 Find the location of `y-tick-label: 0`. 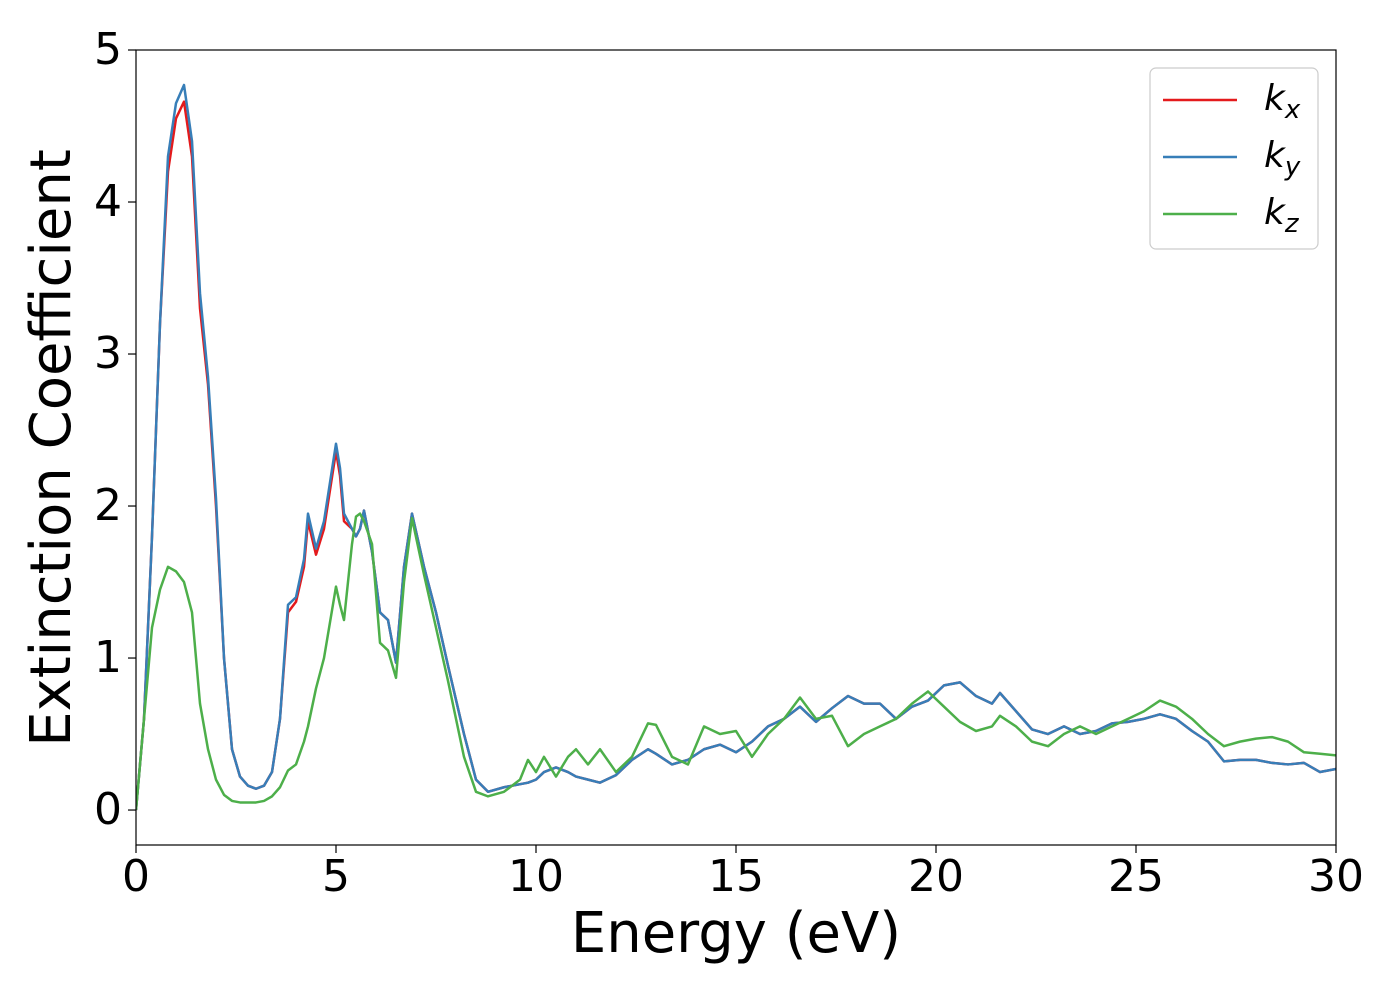

y-tick-label: 0 is located at coordinates (108, 809).